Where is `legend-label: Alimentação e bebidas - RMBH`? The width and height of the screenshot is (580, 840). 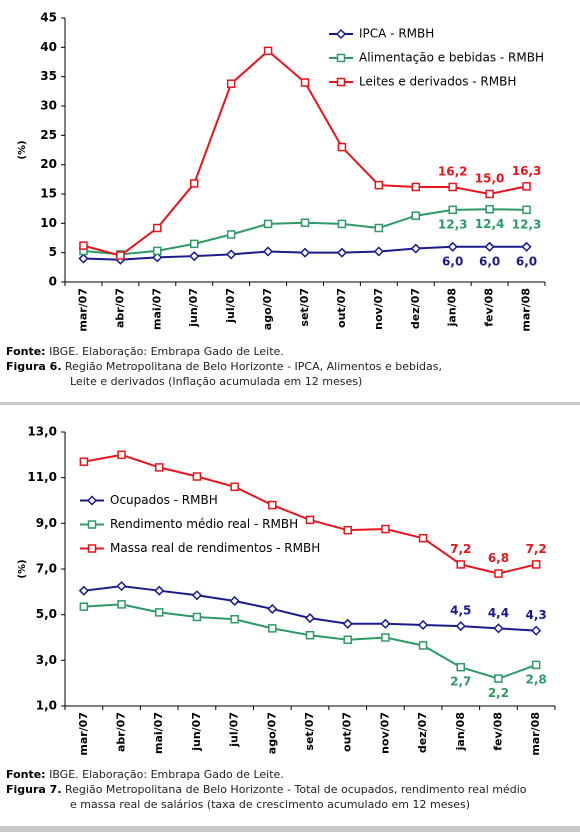 legend-label: Alimentação e bebidas - RMBH is located at coordinates (451, 58).